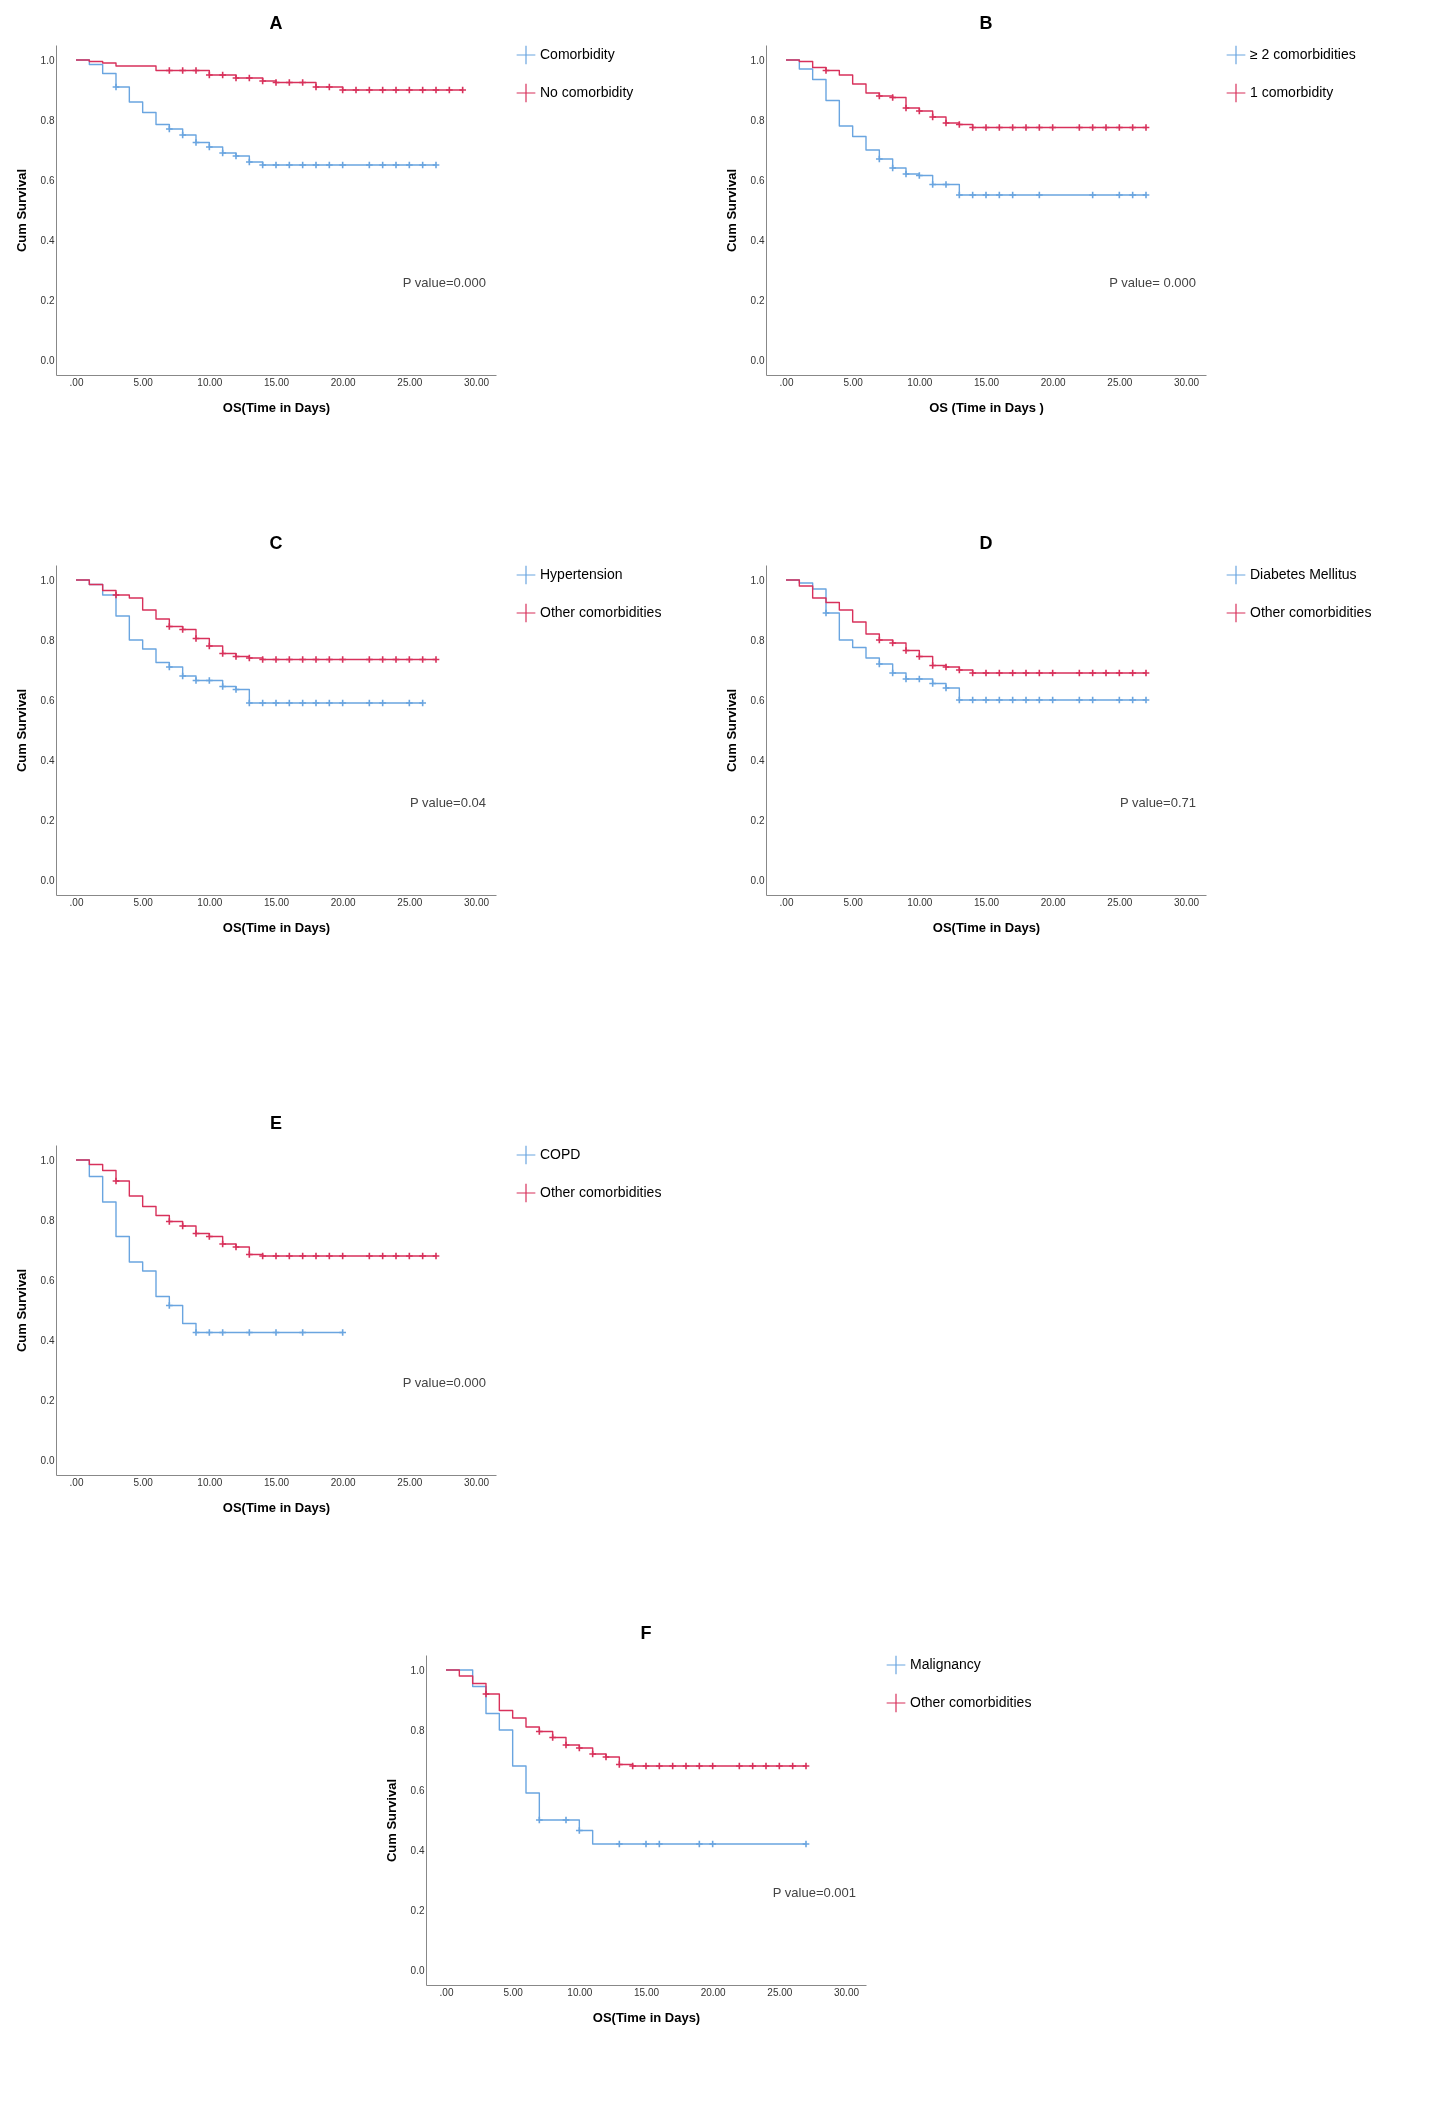  What do you see at coordinates (986, 407) in the screenshot?
I see `x-axis-title: OS (Time in Days )` at bounding box center [986, 407].